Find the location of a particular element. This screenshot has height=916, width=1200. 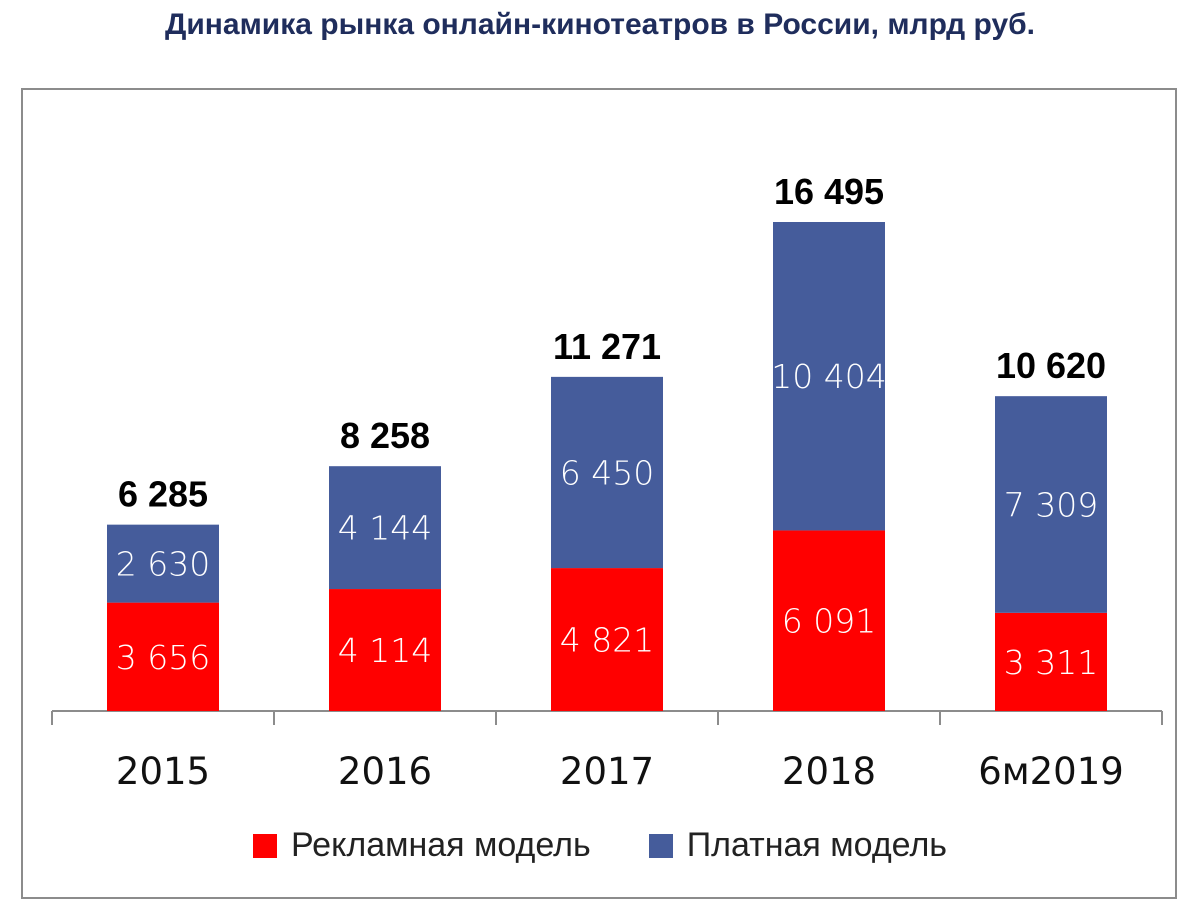

data-label: 2 630 is located at coordinates (163, 564).